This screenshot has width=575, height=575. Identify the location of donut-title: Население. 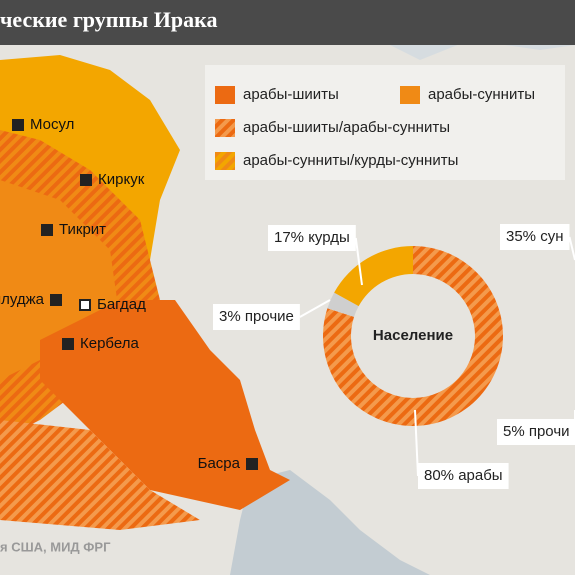
(413, 335).